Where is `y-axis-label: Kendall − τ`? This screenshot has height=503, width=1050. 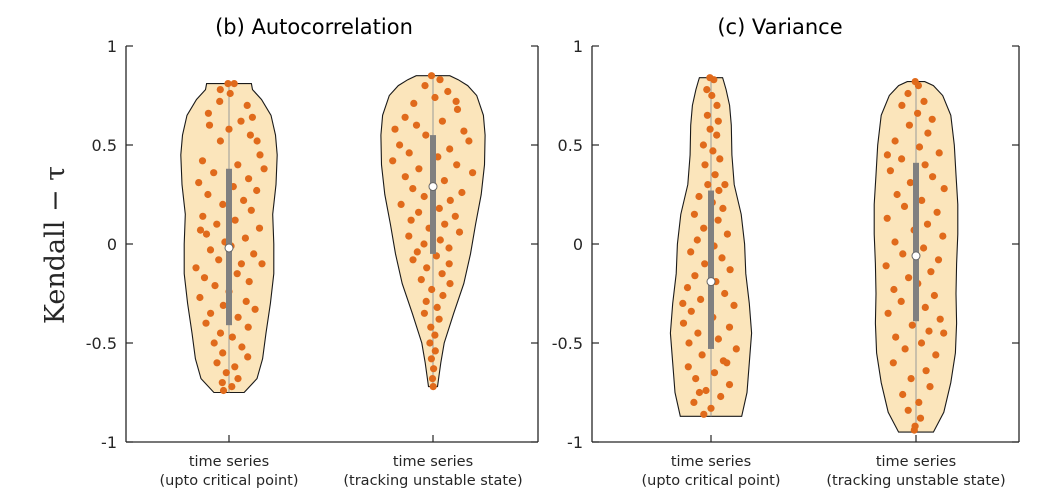 y-axis-label: Kendall − τ is located at coordinates (55, 245).